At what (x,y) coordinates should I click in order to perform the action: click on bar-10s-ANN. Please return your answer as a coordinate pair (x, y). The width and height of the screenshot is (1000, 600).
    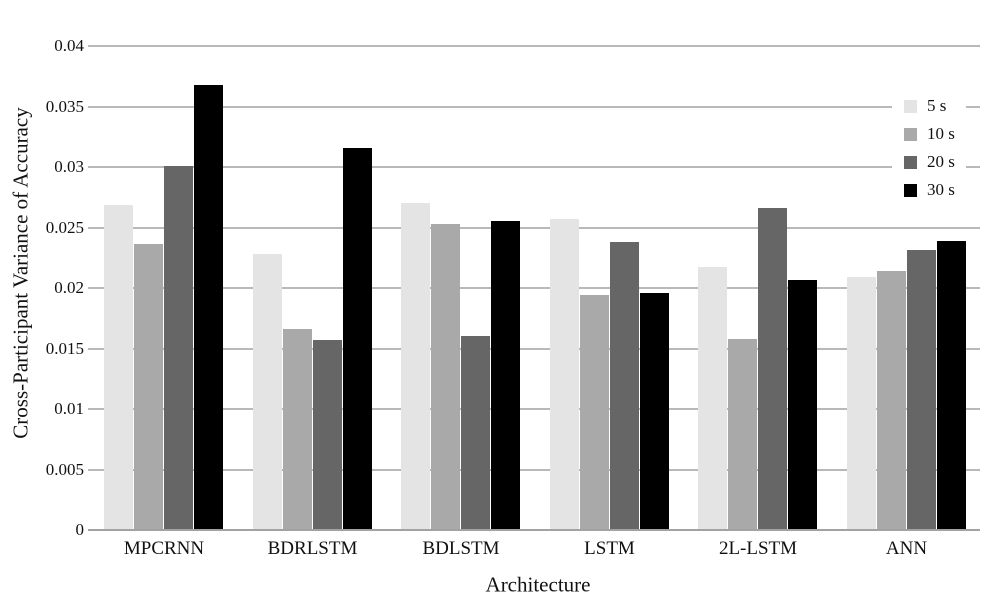
    Looking at the image, I should click on (891, 400).